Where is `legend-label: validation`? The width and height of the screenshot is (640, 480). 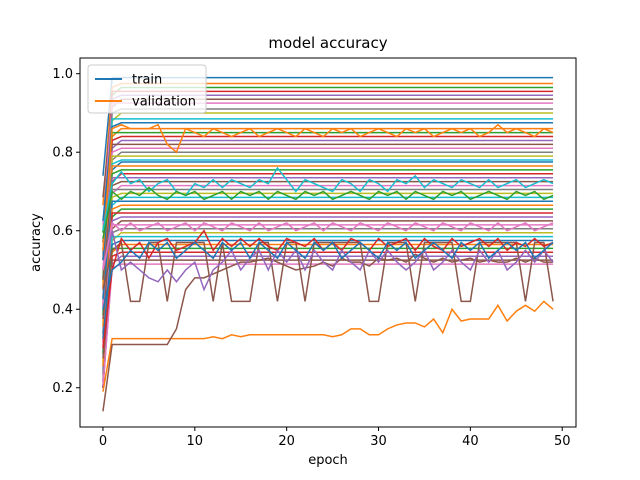 legend-label: validation is located at coordinates (164, 102).